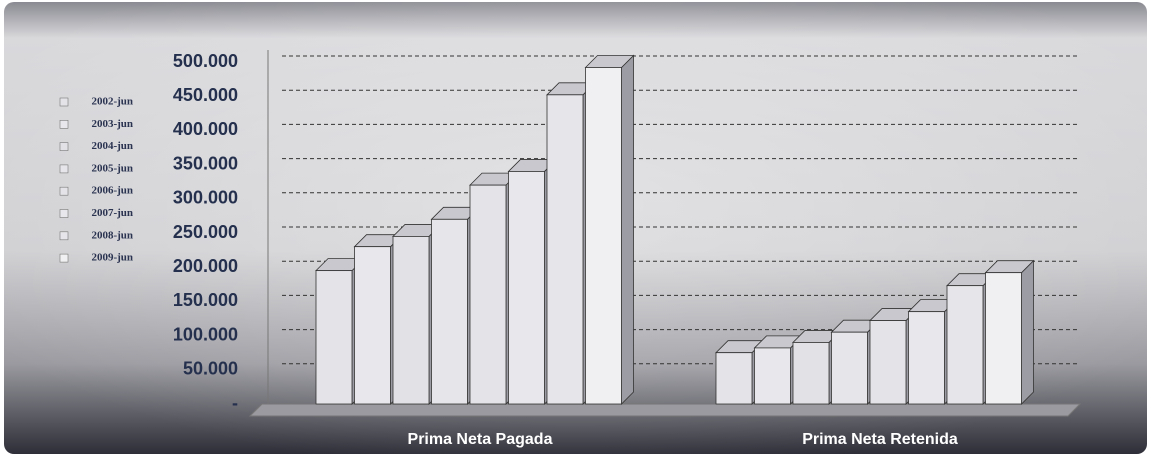 This screenshot has width=1151, height=456. I want to click on x-tick-label: Prima Neta Pagada, so click(480, 439).